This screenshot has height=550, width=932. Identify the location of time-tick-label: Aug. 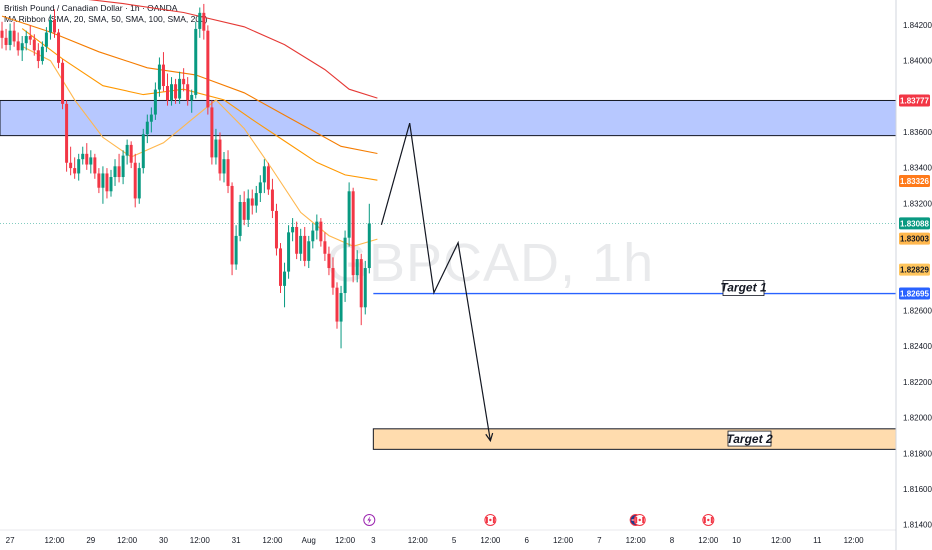
(309, 540).